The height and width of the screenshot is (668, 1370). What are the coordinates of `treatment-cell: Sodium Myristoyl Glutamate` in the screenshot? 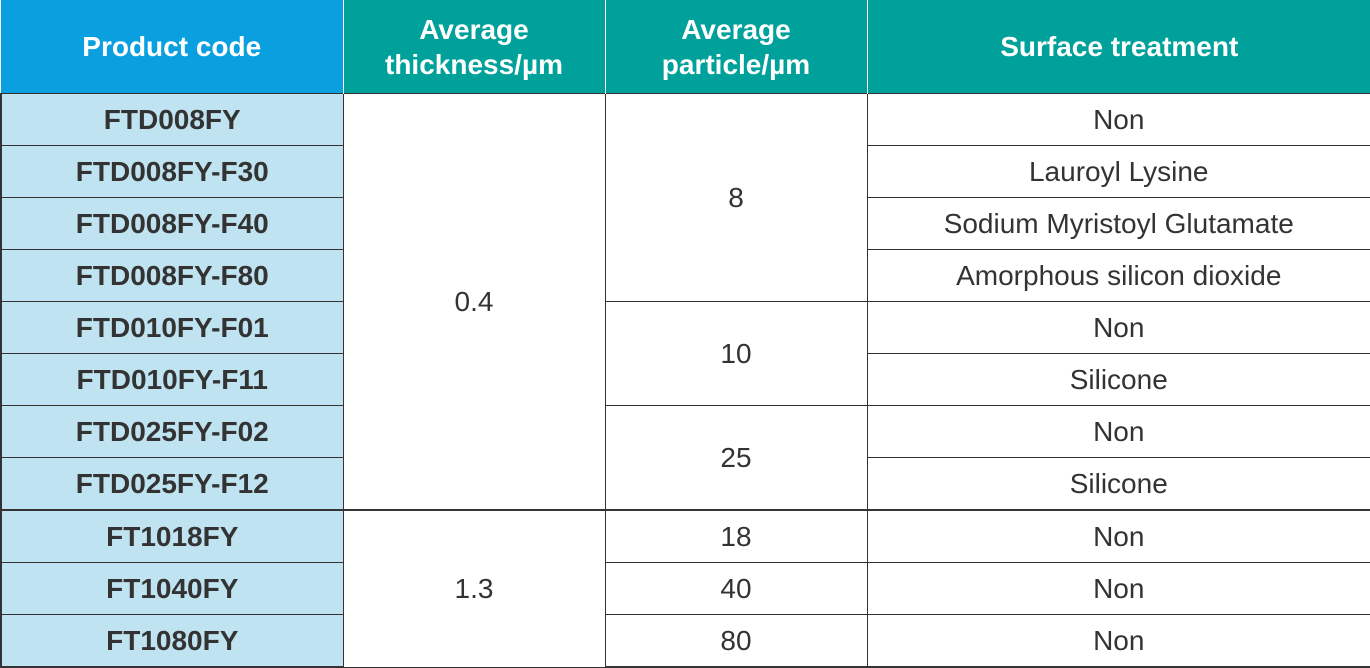 It's located at (1118, 223).